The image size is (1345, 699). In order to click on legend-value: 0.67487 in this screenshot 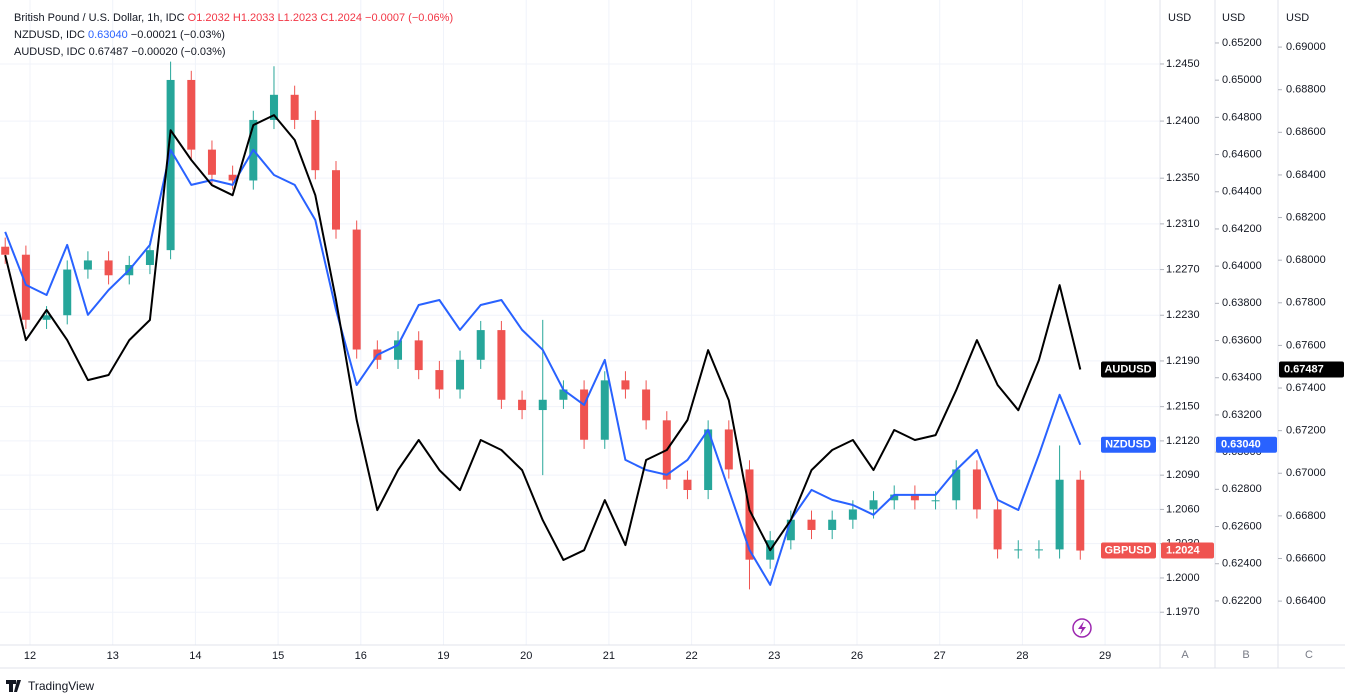, I will do `click(109, 52)`.